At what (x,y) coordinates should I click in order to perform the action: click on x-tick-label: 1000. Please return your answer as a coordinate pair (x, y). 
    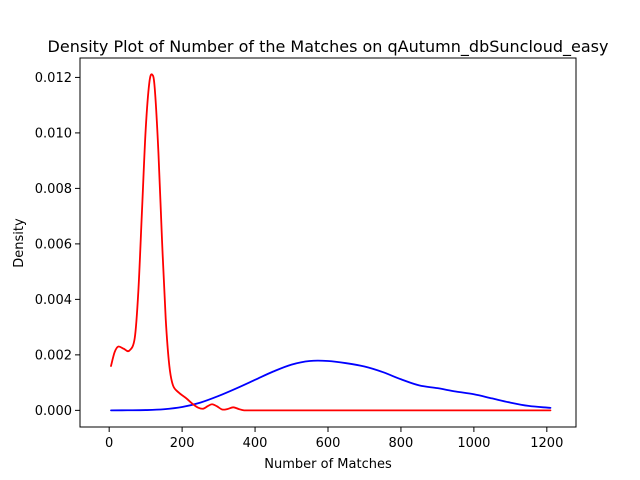
    Looking at the image, I should click on (473, 443).